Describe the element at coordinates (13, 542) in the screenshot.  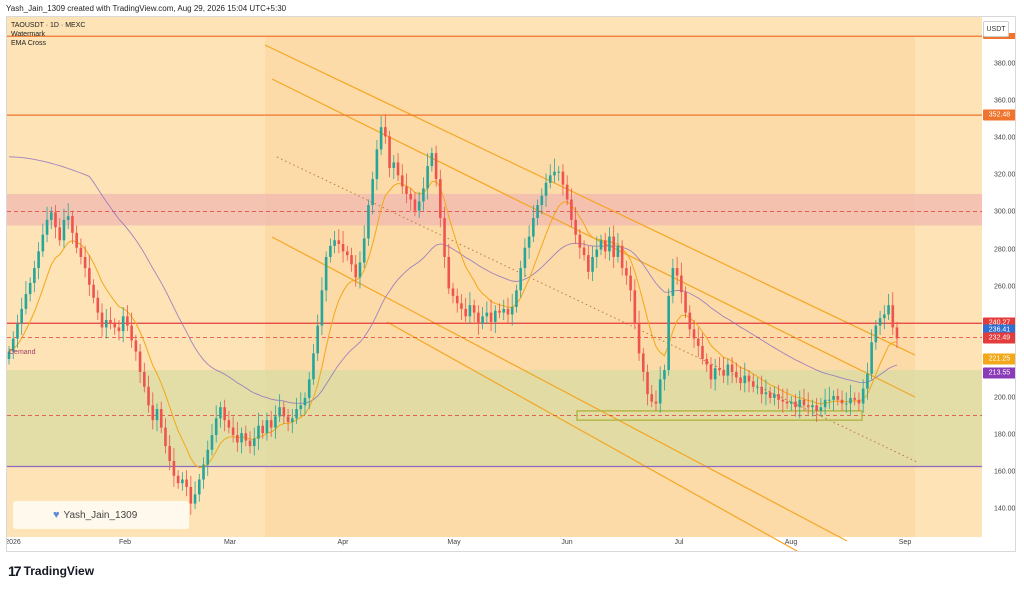
I see `time-tick: 2026` at that location.